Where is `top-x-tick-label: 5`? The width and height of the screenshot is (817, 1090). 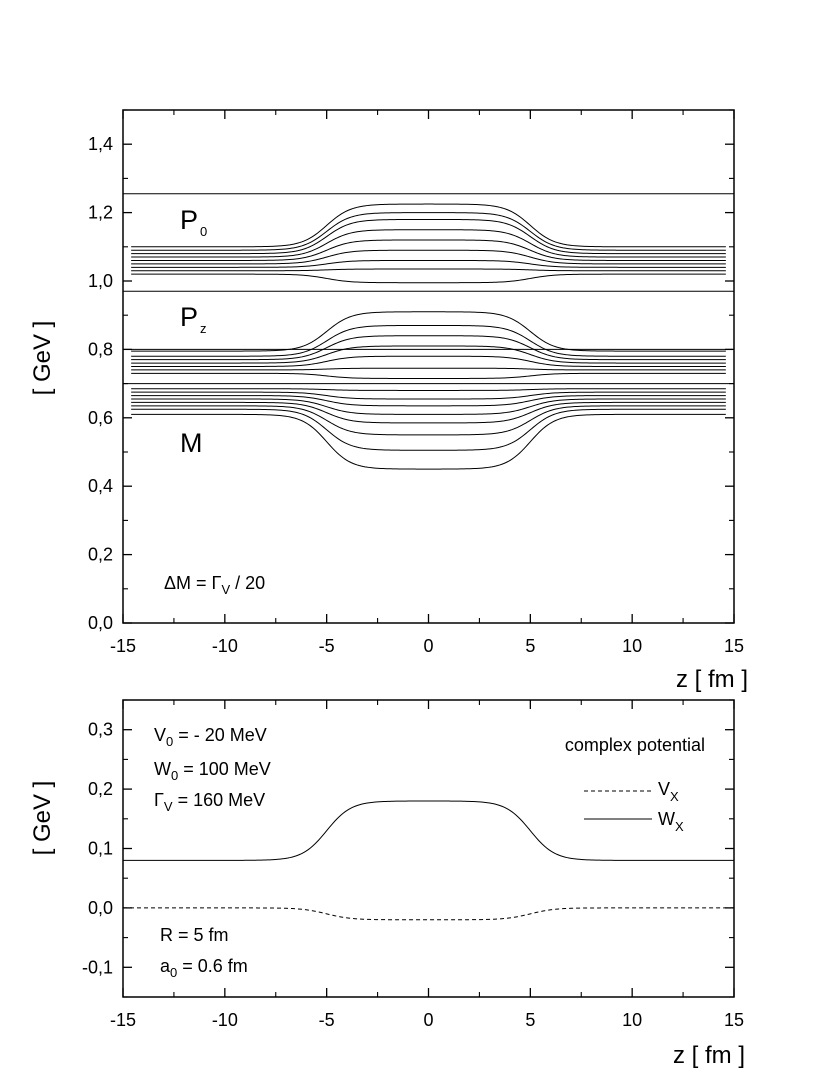 top-x-tick-label: 5 is located at coordinates (530, 646).